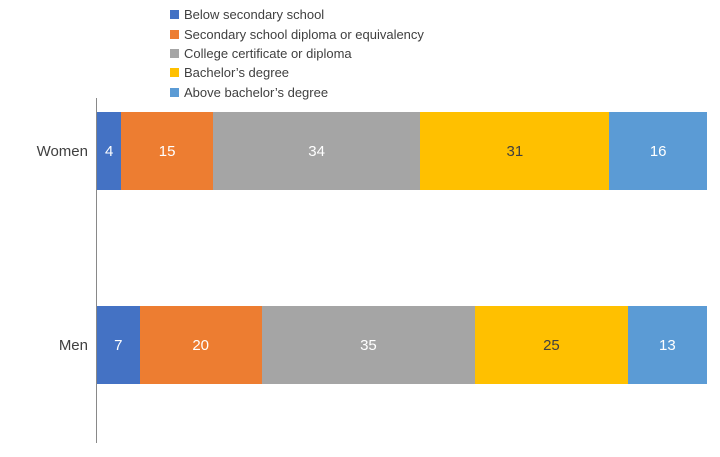  I want to click on data-label: 31, so click(515, 151).